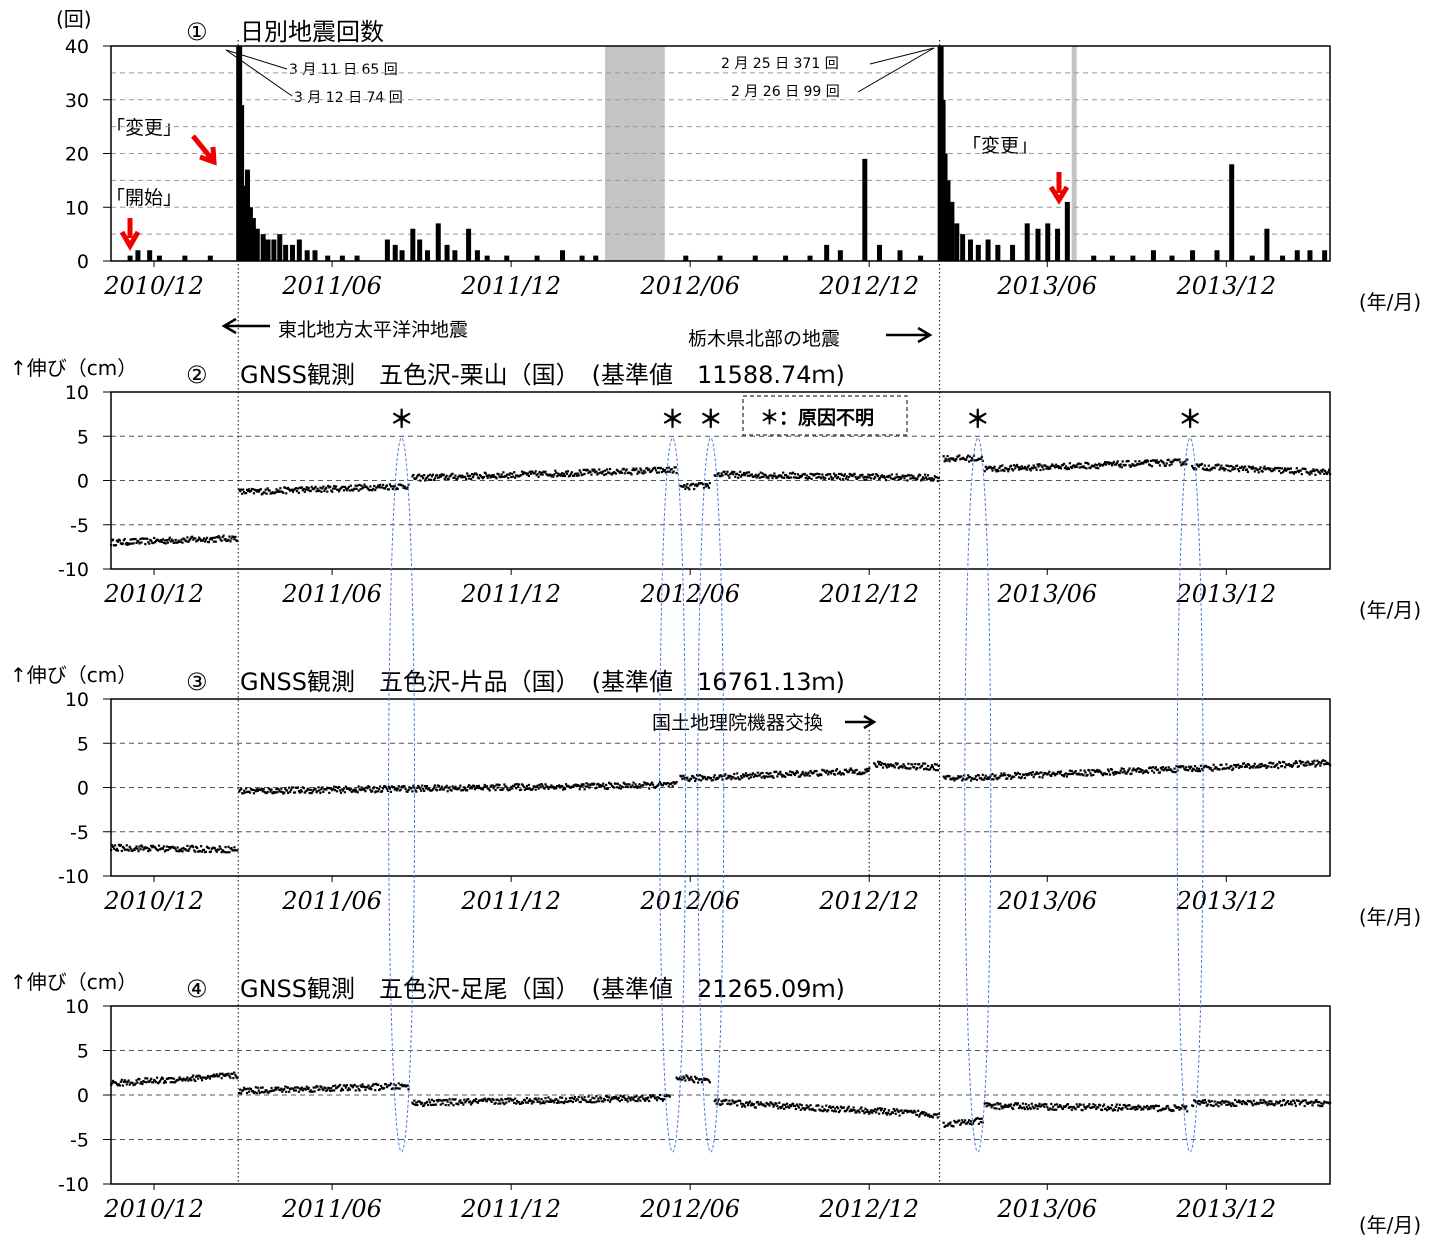  Describe the element at coordinates (720, 787) in the screenshot. I see `plot-frame` at that location.